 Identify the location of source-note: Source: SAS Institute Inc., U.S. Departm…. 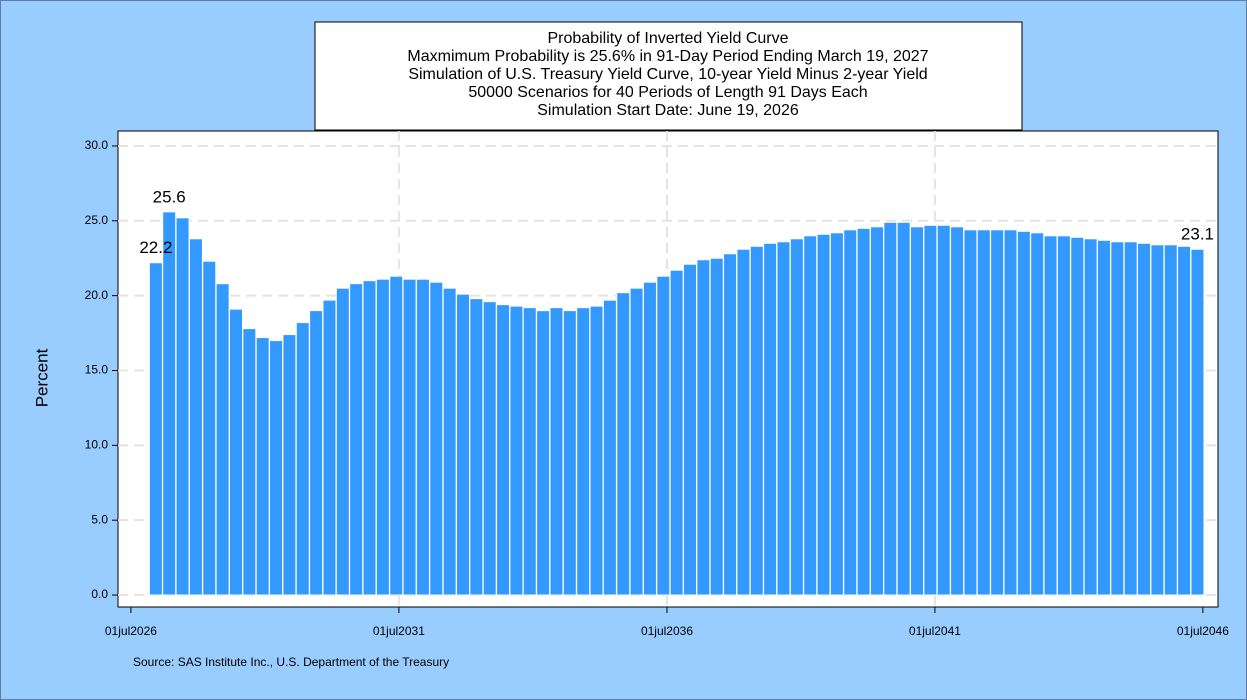
(291, 662).